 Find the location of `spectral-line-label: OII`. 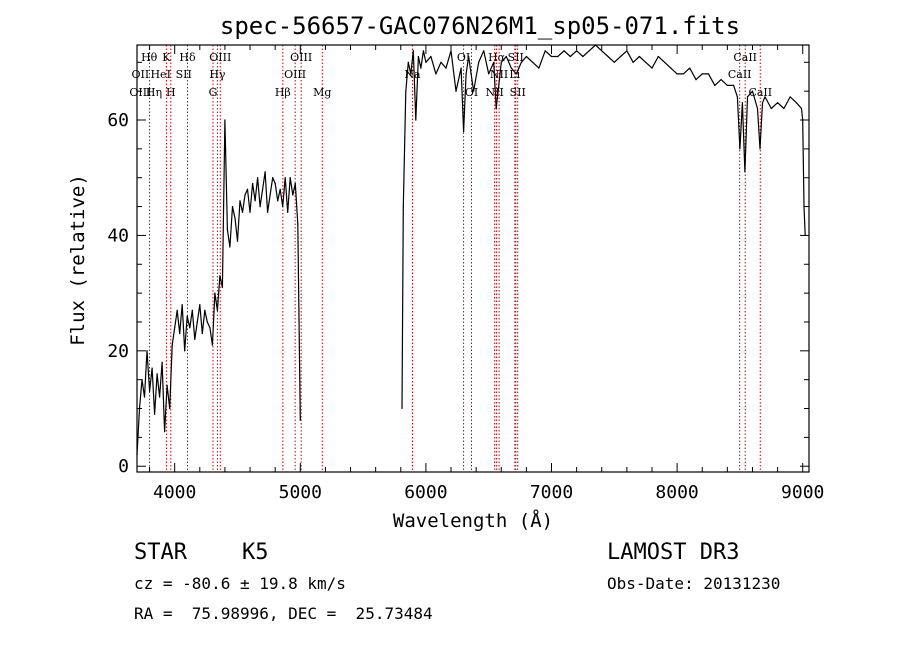

spectral-line-label: OII is located at coordinates (141, 74).